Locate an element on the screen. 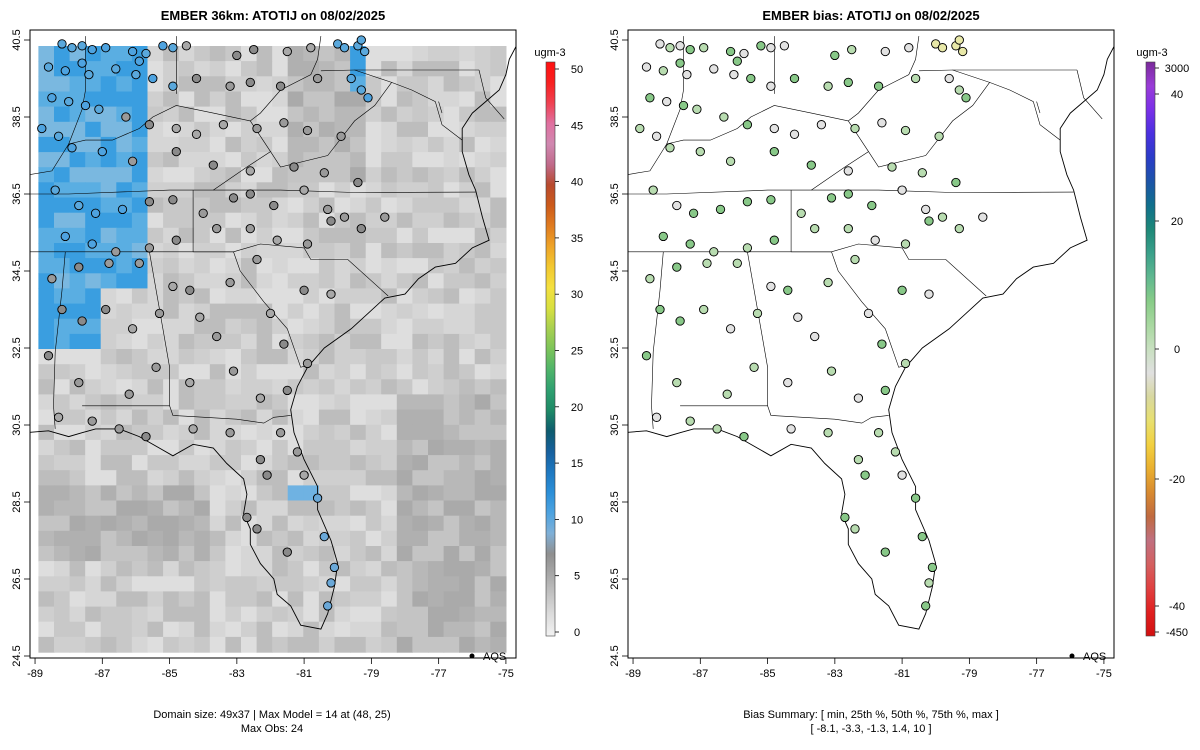 The height and width of the screenshot is (750, 1200). right-colorbar-ramp is located at coordinates (1150, 349).